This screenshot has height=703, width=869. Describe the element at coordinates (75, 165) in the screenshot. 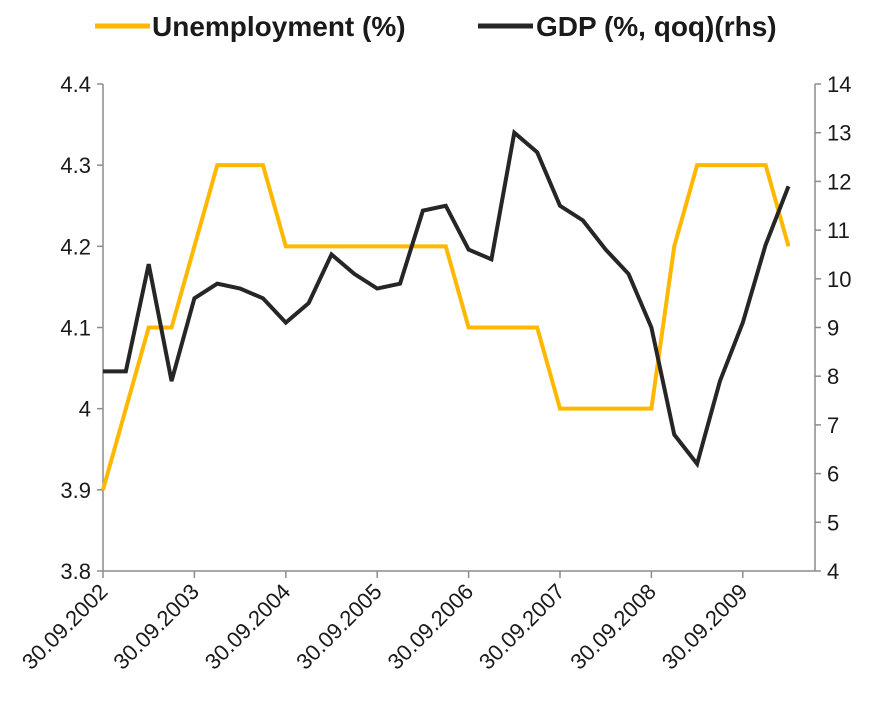

I see `y-left-tick-label: 4.3` at that location.